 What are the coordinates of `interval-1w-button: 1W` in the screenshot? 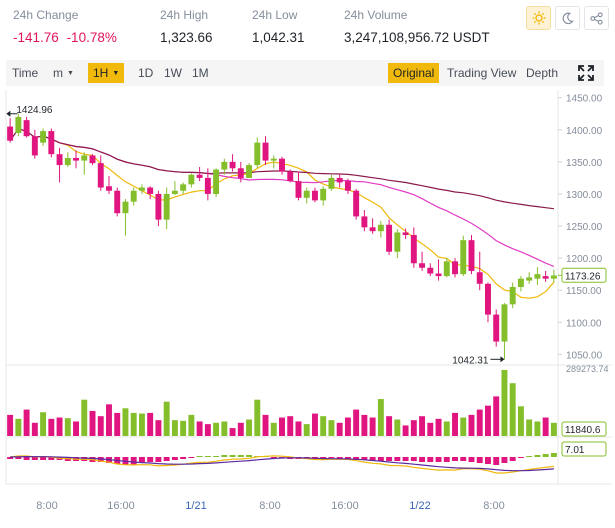 It's located at (173, 73).